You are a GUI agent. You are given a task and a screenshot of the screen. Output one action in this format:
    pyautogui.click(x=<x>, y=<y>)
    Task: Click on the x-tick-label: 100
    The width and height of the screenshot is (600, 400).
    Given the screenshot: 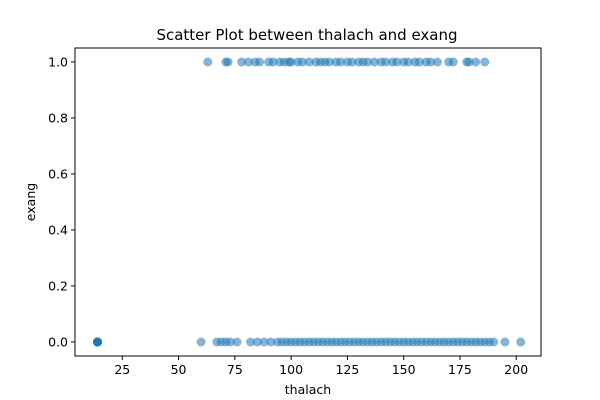 What is the action you would take?
    pyautogui.click(x=291, y=369)
    